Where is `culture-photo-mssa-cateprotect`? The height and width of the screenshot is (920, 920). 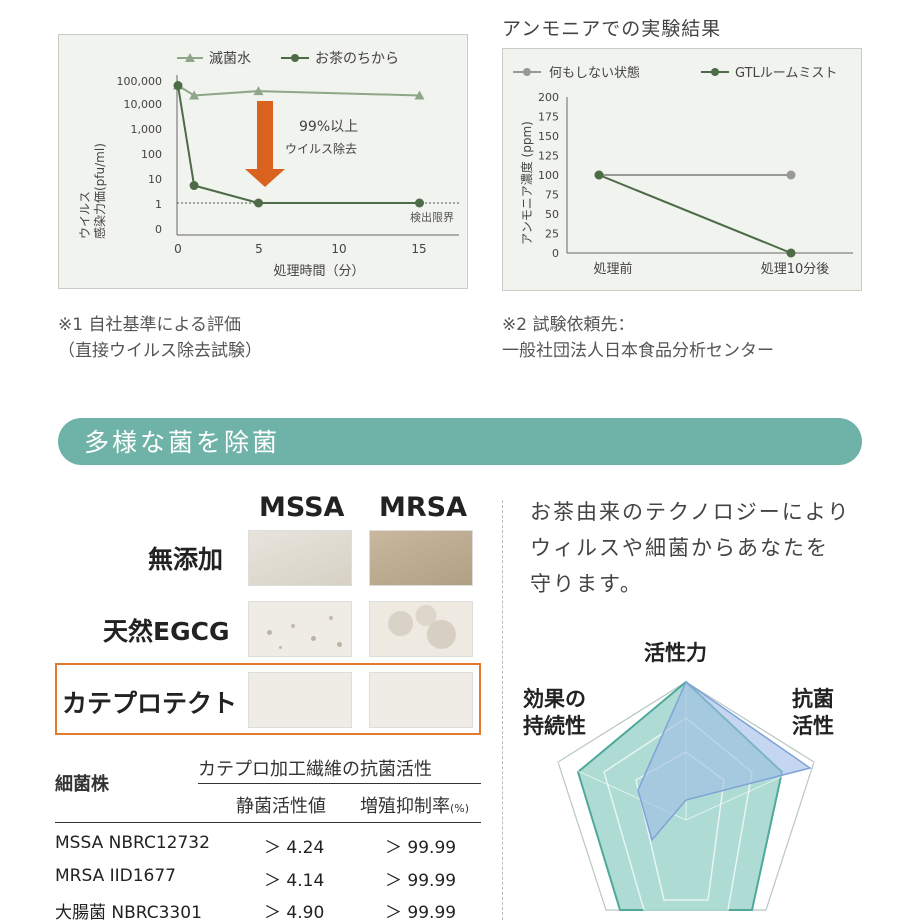
culture-photo-mssa-cateprotect is located at coordinates (300, 700).